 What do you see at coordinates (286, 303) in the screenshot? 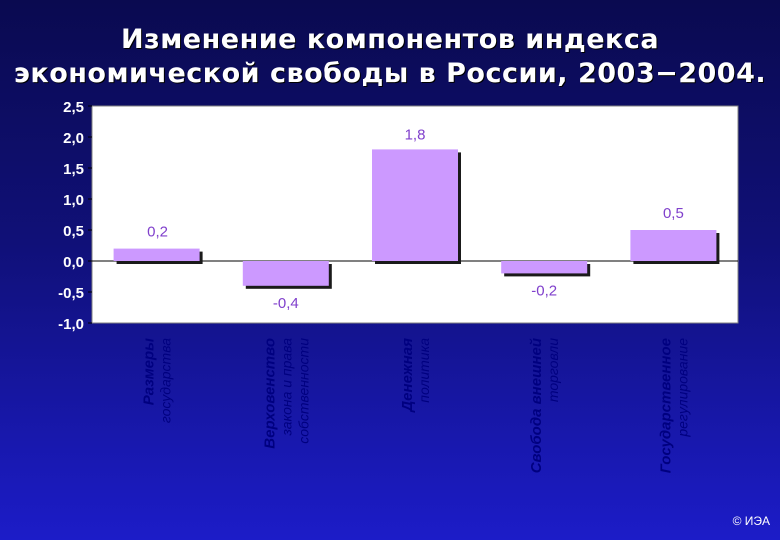
I see `data-label: -0,4` at bounding box center [286, 303].